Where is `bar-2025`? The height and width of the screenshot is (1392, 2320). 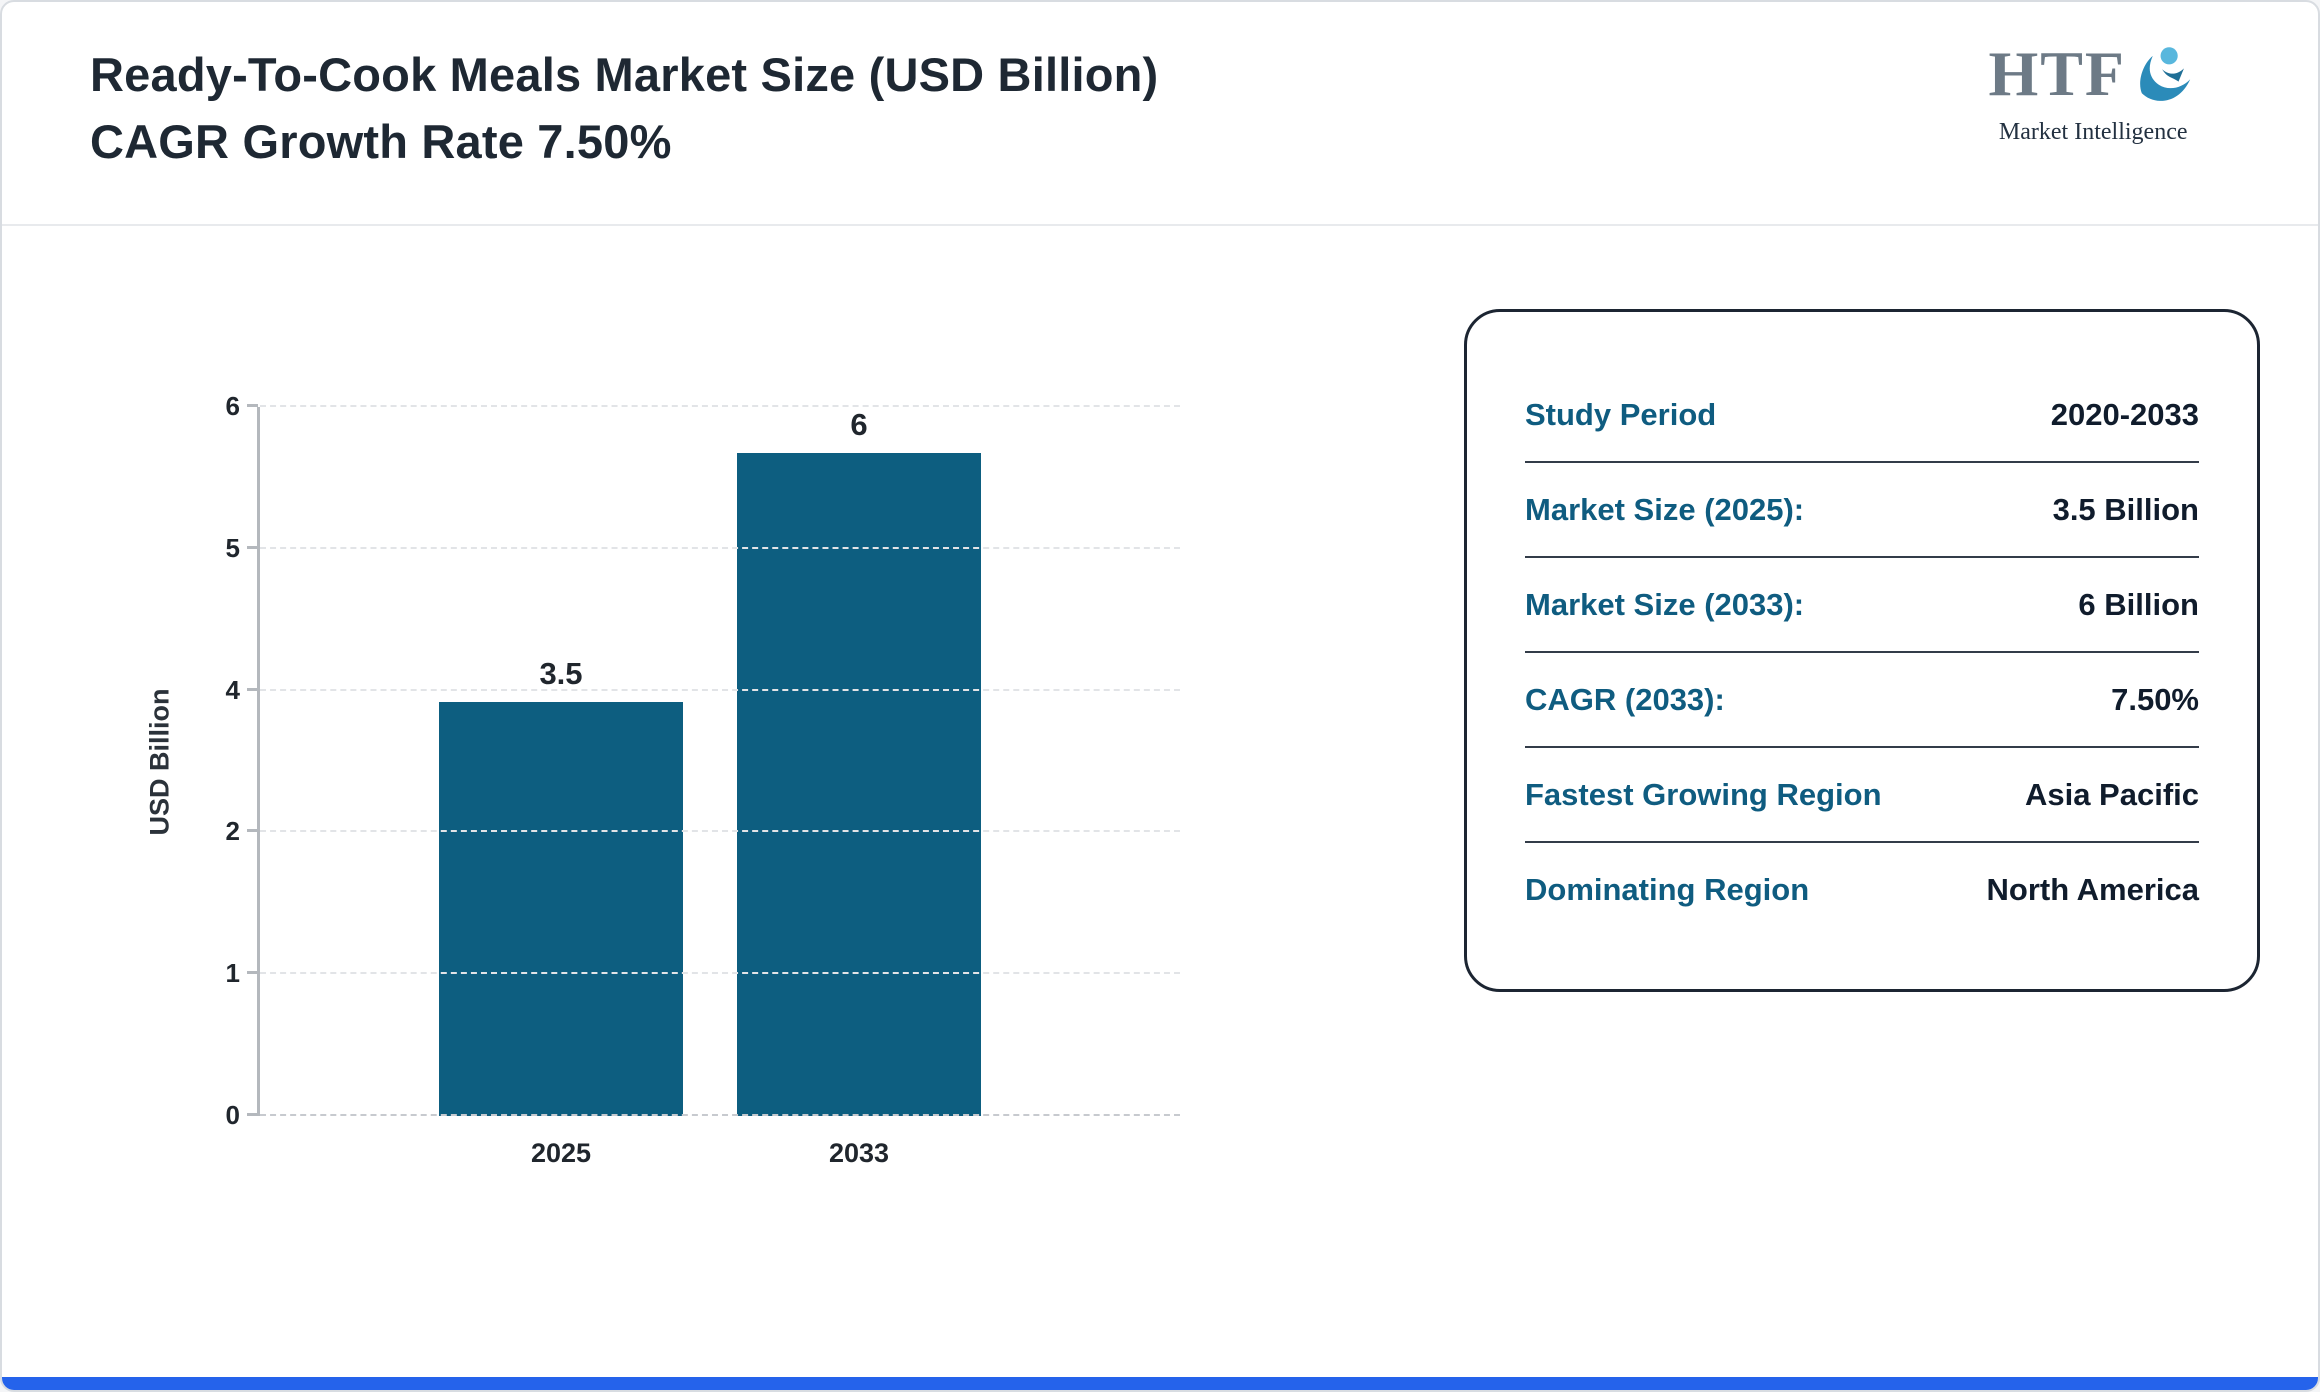
bar-2025 is located at coordinates (561, 909).